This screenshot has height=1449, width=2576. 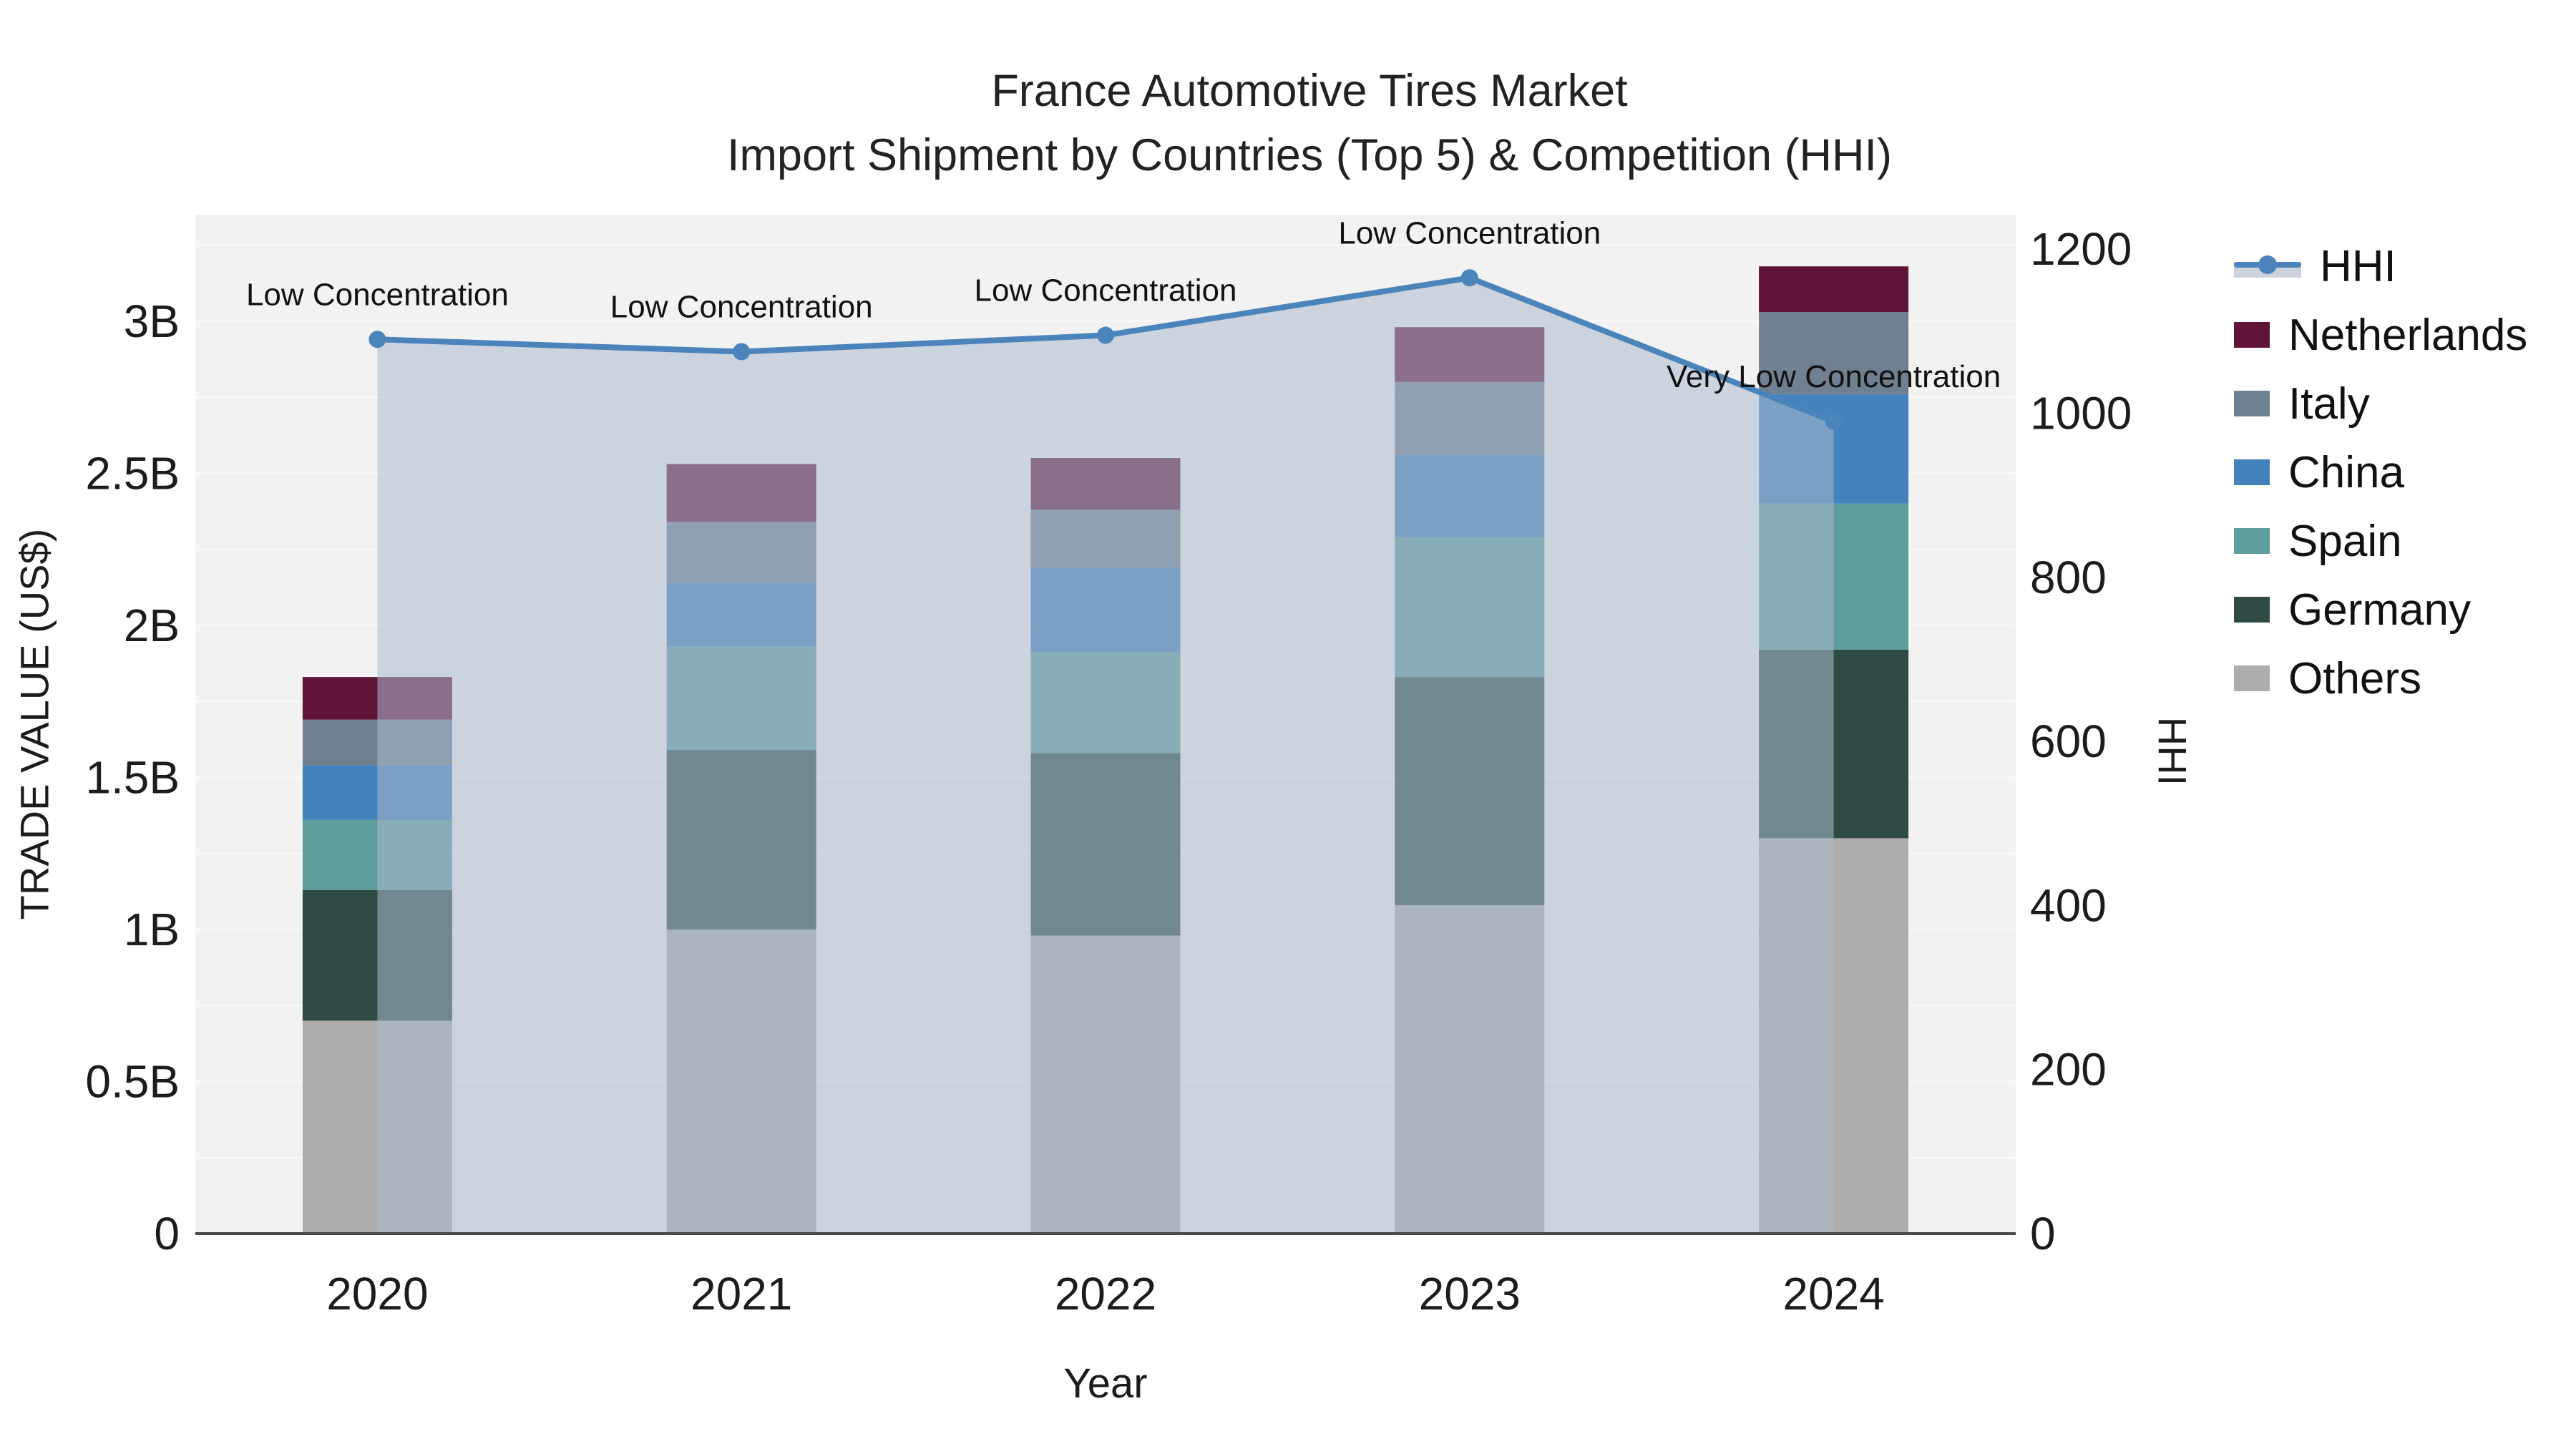 What do you see at coordinates (2355, 678) in the screenshot?
I see `legend-label-others: Others` at bounding box center [2355, 678].